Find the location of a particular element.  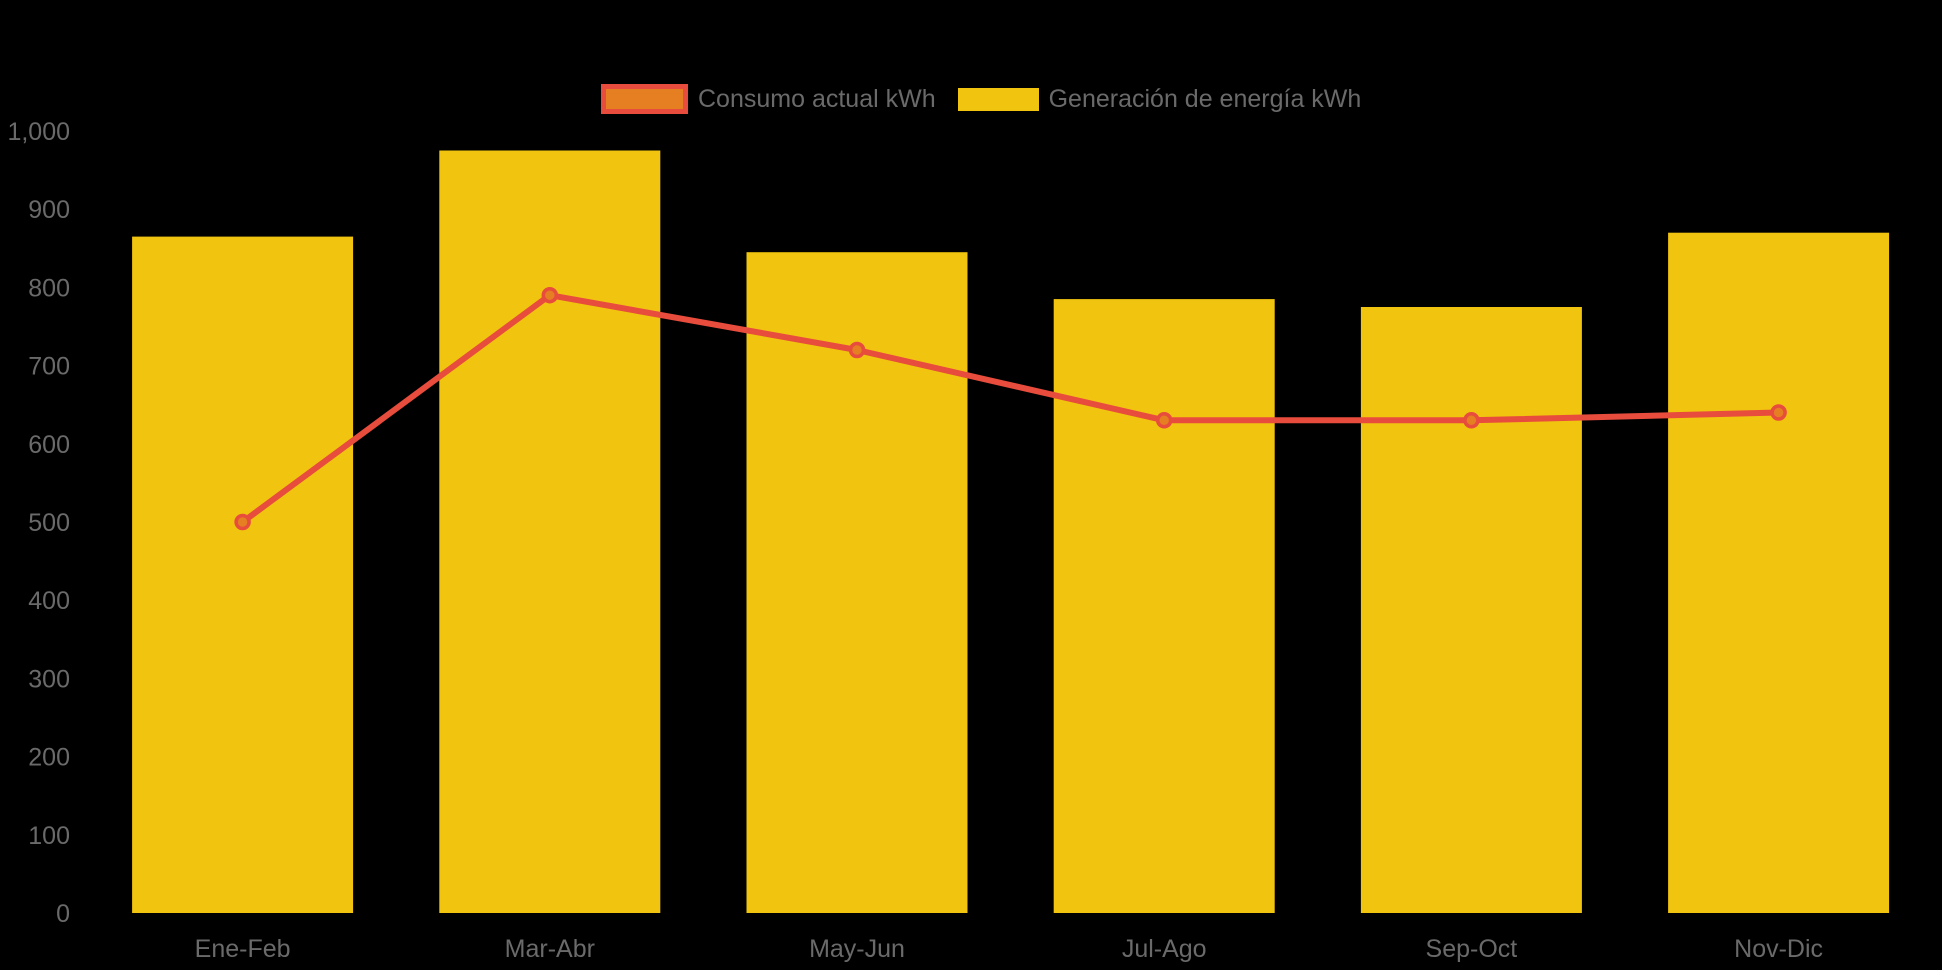

y-axis-tick-label: 300 is located at coordinates (49, 679).